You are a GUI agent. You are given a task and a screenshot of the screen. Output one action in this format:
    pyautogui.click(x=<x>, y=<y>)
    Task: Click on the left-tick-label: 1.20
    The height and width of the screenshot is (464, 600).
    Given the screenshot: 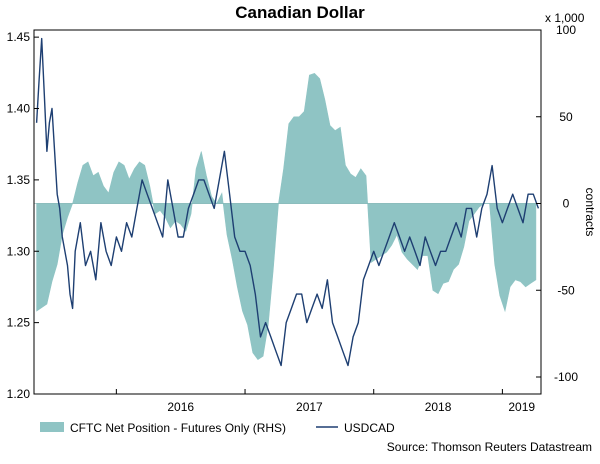 What is the action you would take?
    pyautogui.click(x=19, y=394)
    